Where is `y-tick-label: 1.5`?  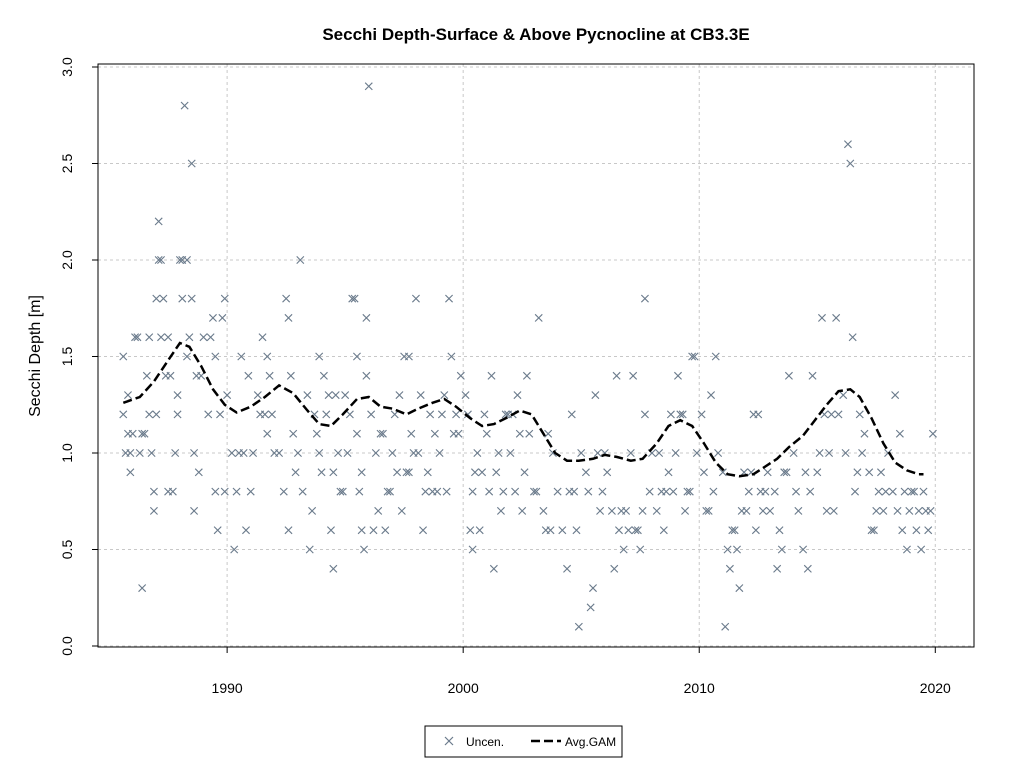 y-tick-label: 1.5 is located at coordinates (67, 357).